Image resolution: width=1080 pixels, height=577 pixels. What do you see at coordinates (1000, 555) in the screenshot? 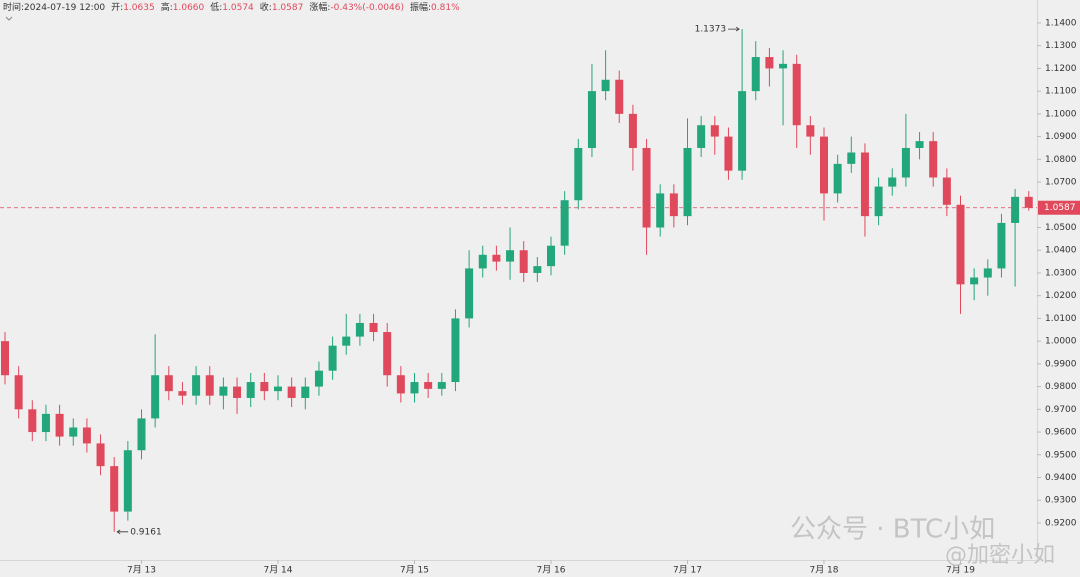
I see `watermark: @加密小如` at bounding box center [1000, 555].